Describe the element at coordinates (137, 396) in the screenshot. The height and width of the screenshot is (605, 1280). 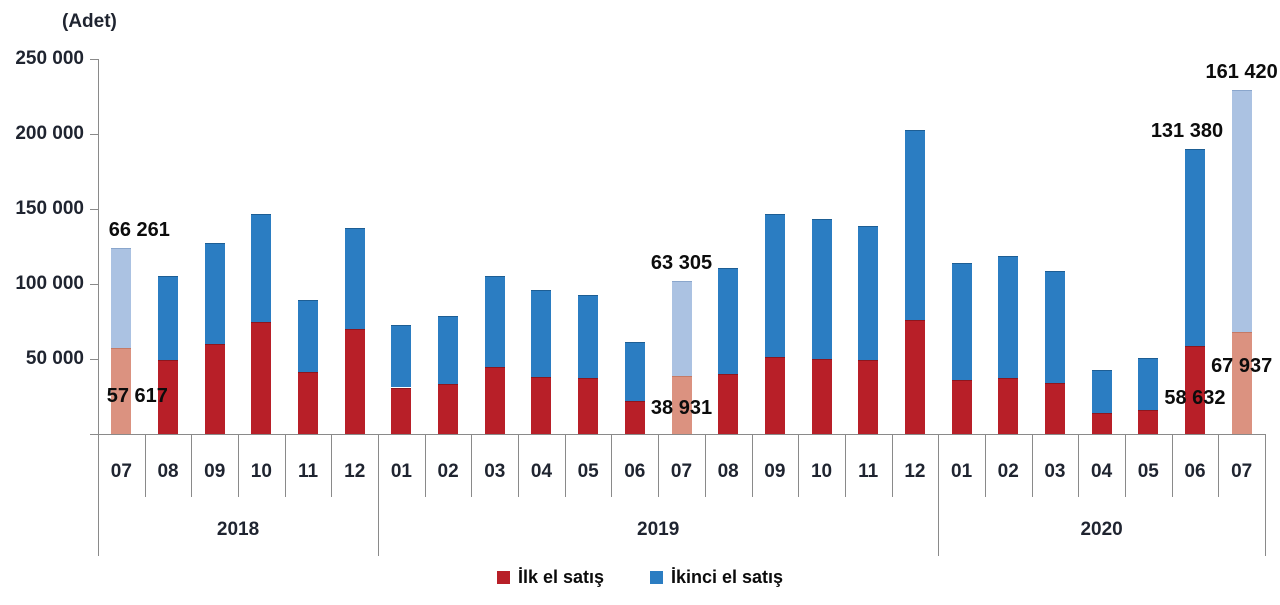
I see `annotation-first-hand-value: 57 617` at that location.